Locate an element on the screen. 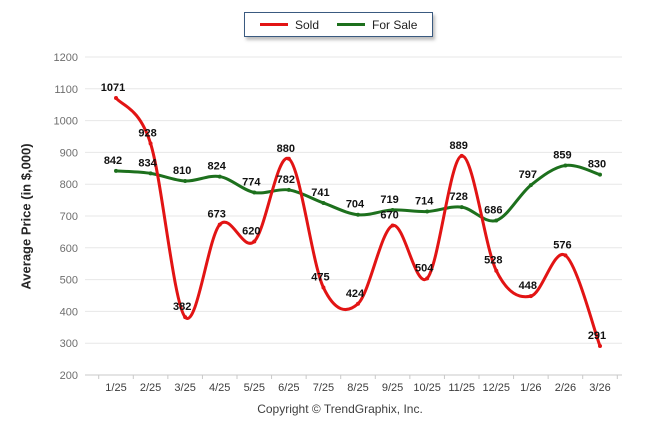  x-tick-label: 4/25 is located at coordinates (219, 388).